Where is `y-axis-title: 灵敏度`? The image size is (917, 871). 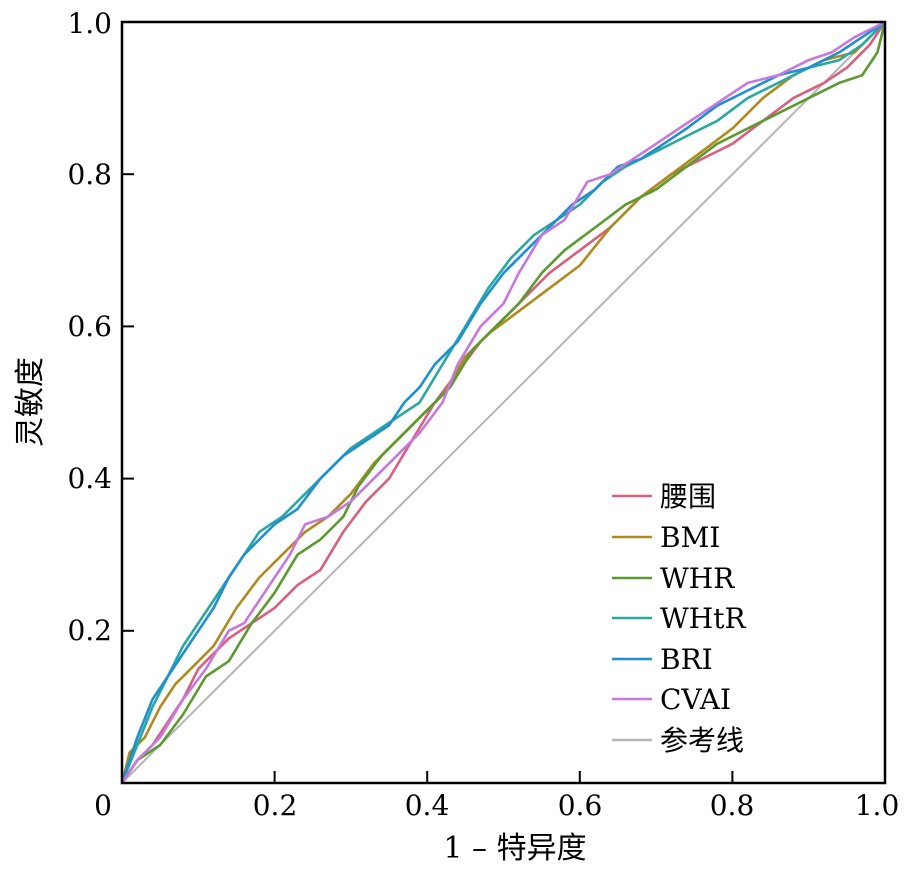
y-axis-title: 灵敏度 is located at coordinates (30, 402).